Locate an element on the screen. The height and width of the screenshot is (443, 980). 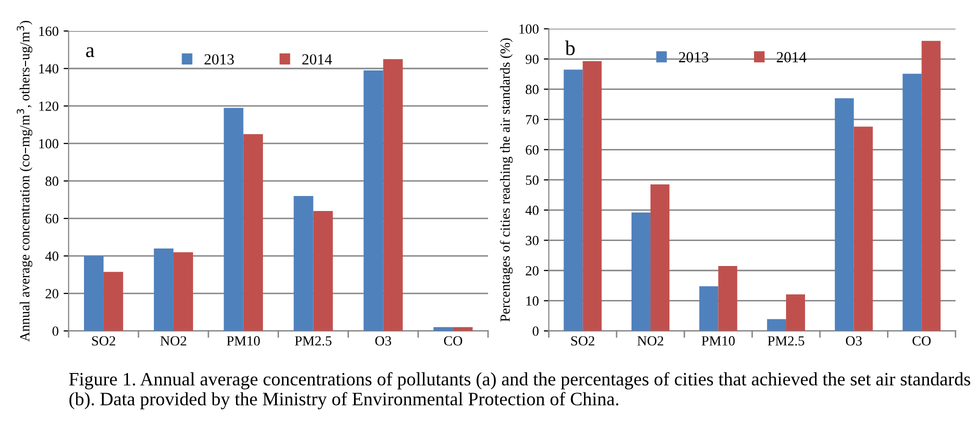
y-tick-label: 140 is located at coordinates (48, 69).